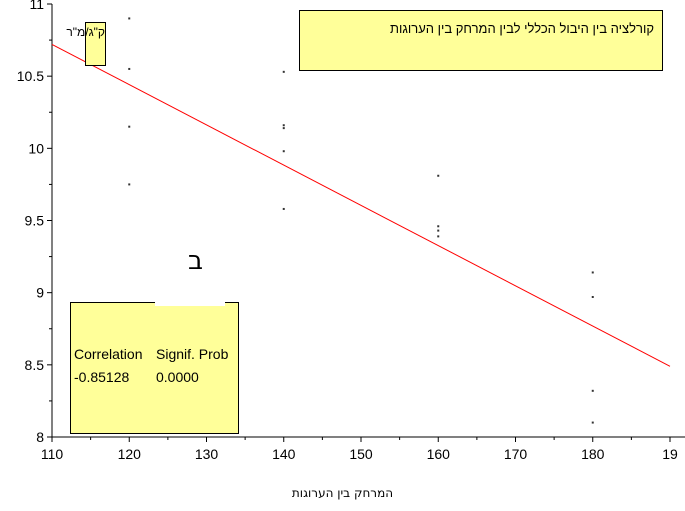  Describe the element at coordinates (30, 76) in the screenshot. I see `y-tick-label: 10.5` at that location.